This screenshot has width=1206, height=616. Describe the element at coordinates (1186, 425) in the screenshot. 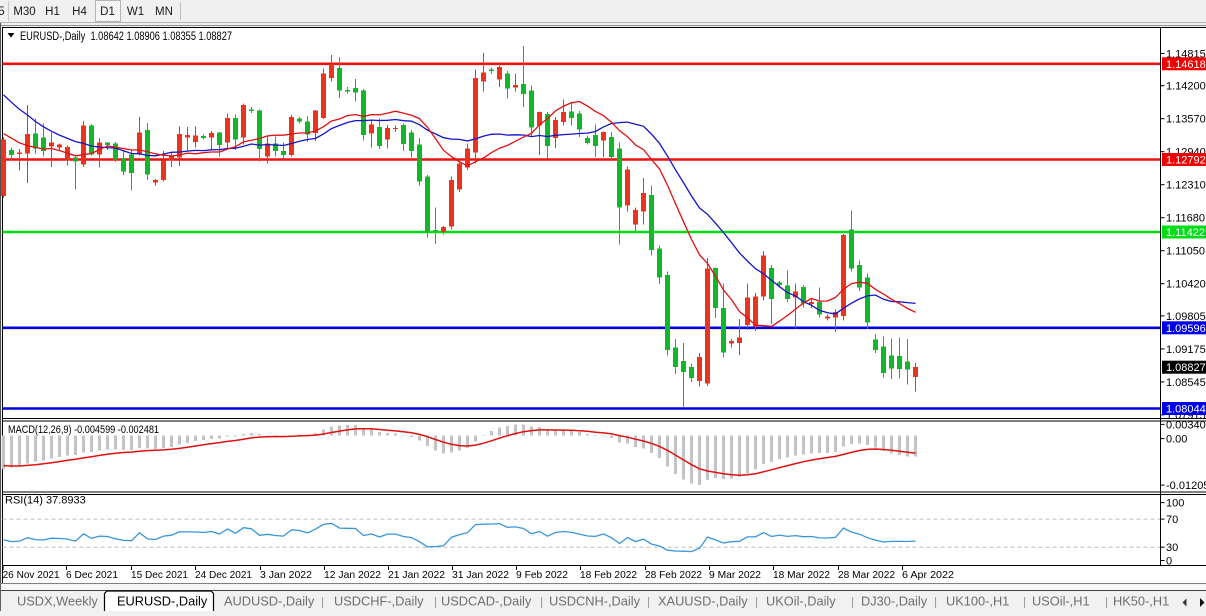

I see `svg-text: 0.003408` at that location.